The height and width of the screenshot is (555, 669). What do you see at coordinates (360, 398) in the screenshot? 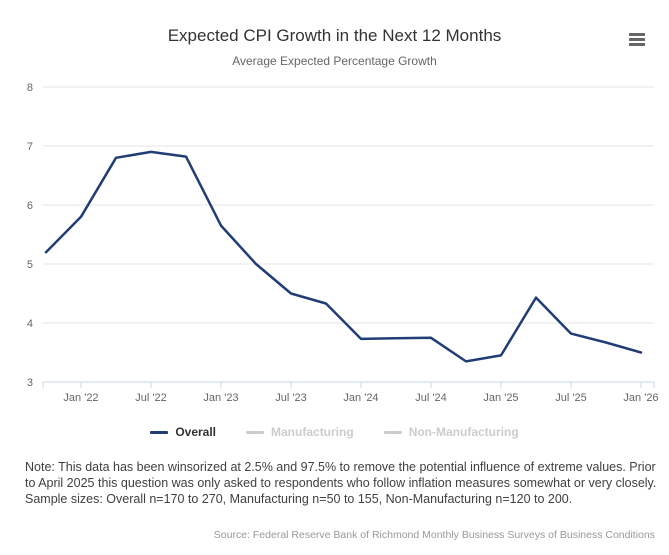
I see `x-axis-label: Jan '24` at bounding box center [360, 398].